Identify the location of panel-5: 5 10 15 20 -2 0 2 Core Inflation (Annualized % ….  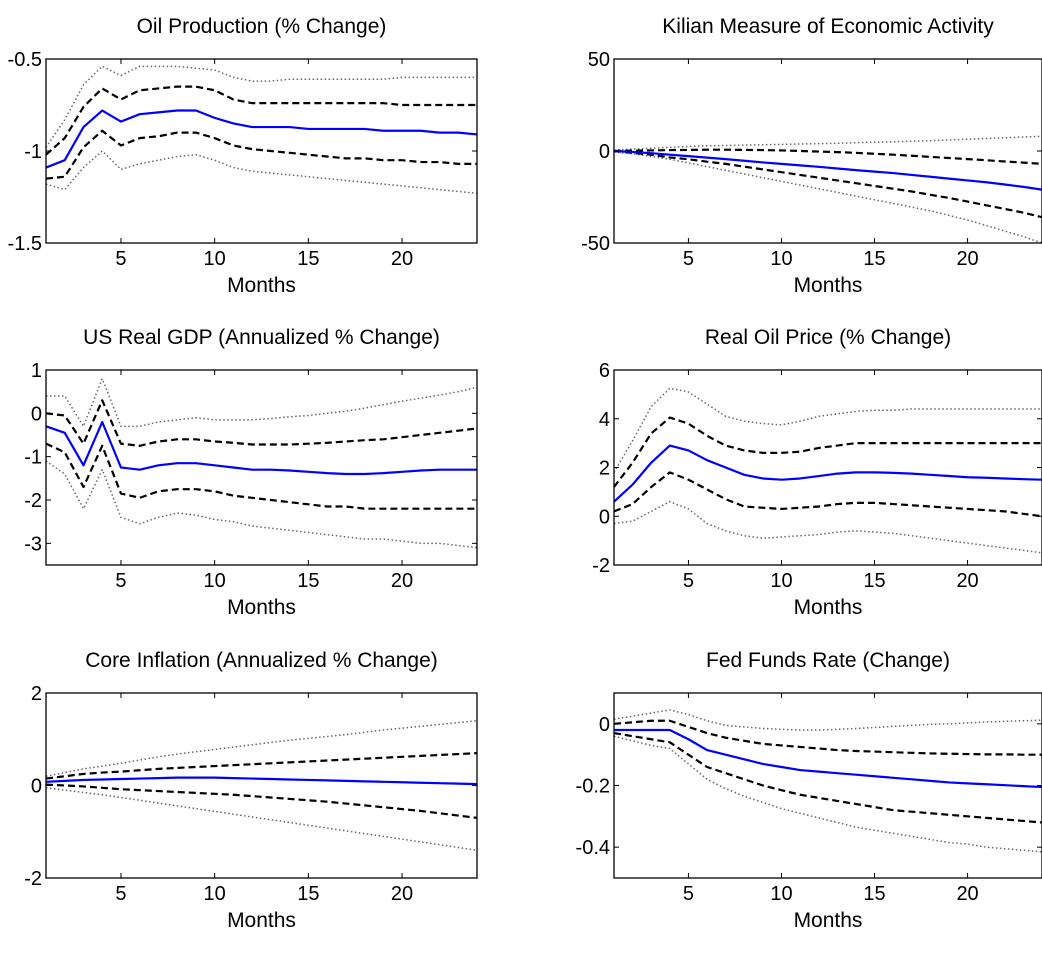
(251, 790).